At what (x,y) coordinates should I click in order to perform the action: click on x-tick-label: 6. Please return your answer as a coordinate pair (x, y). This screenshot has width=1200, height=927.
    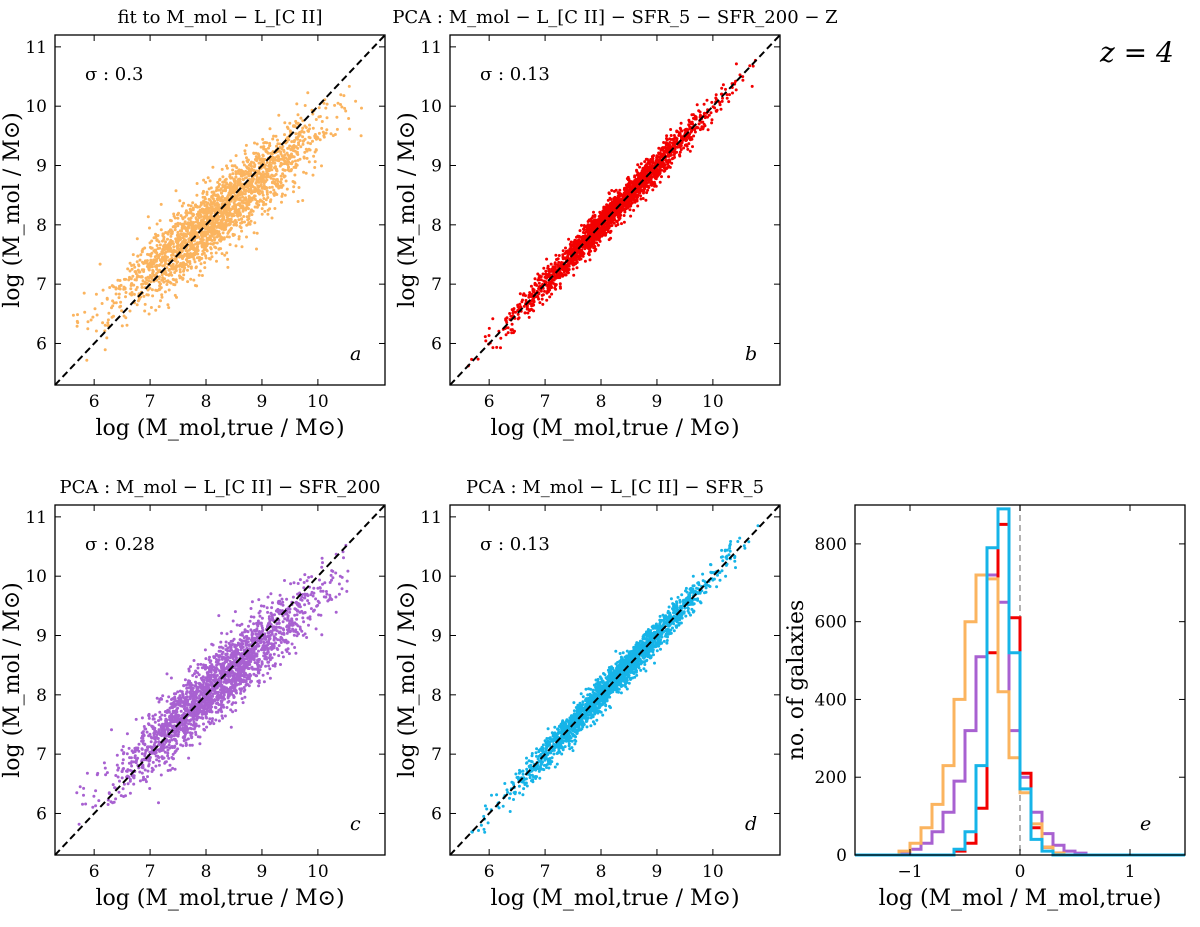
    Looking at the image, I should click on (94, 402).